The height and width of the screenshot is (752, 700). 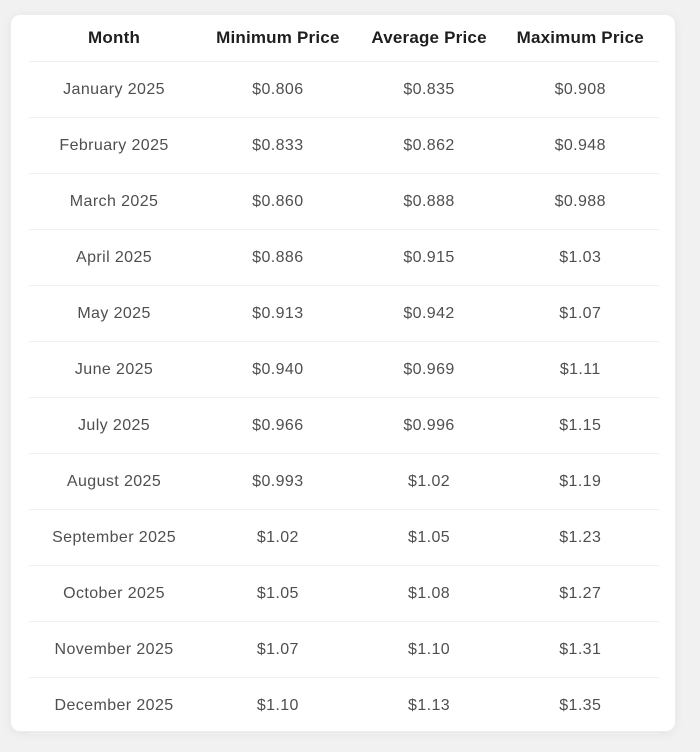 I want to click on max-price-cell: $1.19, so click(x=580, y=481).